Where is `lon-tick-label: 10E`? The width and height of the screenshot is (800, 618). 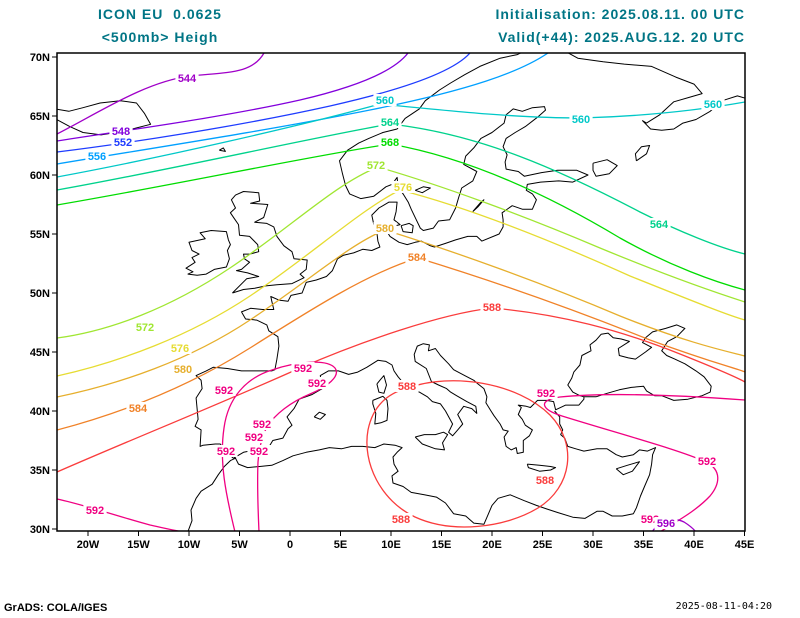 lon-tick-label: 10E is located at coordinates (391, 545).